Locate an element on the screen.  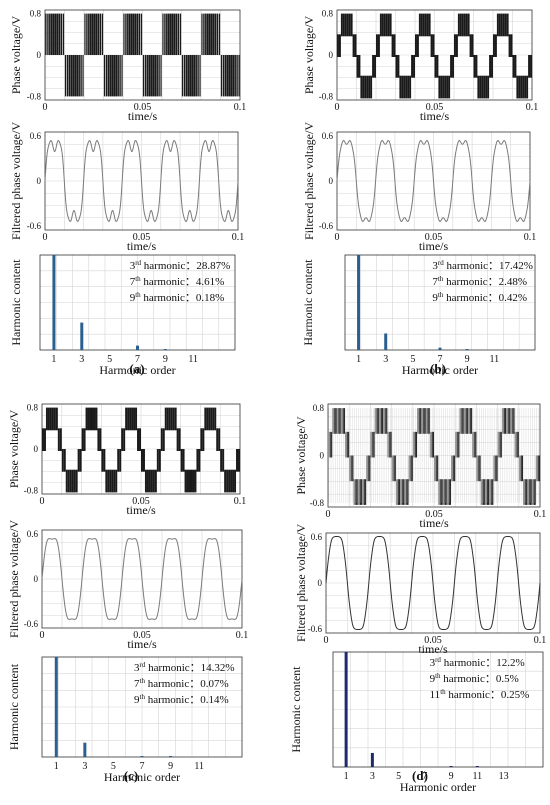
harmonic-annotation: 3rd harmonic：12.2% is located at coordinates (477, 662).